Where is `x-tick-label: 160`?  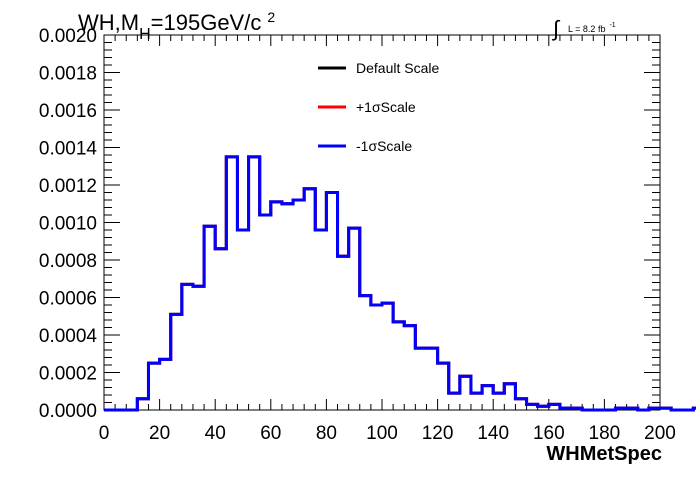 x-tick-label: 160 is located at coordinates (549, 433).